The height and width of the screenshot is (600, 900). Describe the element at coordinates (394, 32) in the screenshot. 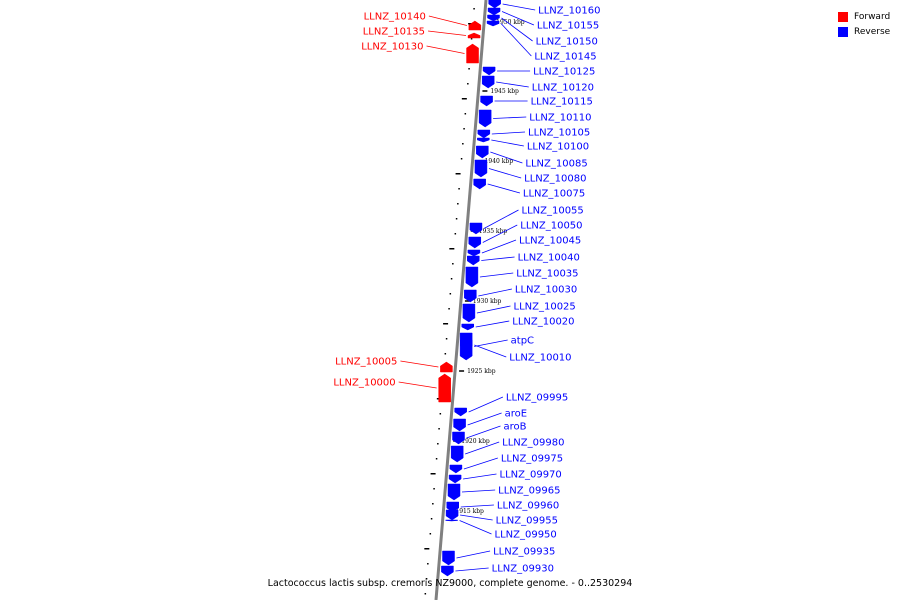

I see `gene-label: LLNZ_10135` at that location.